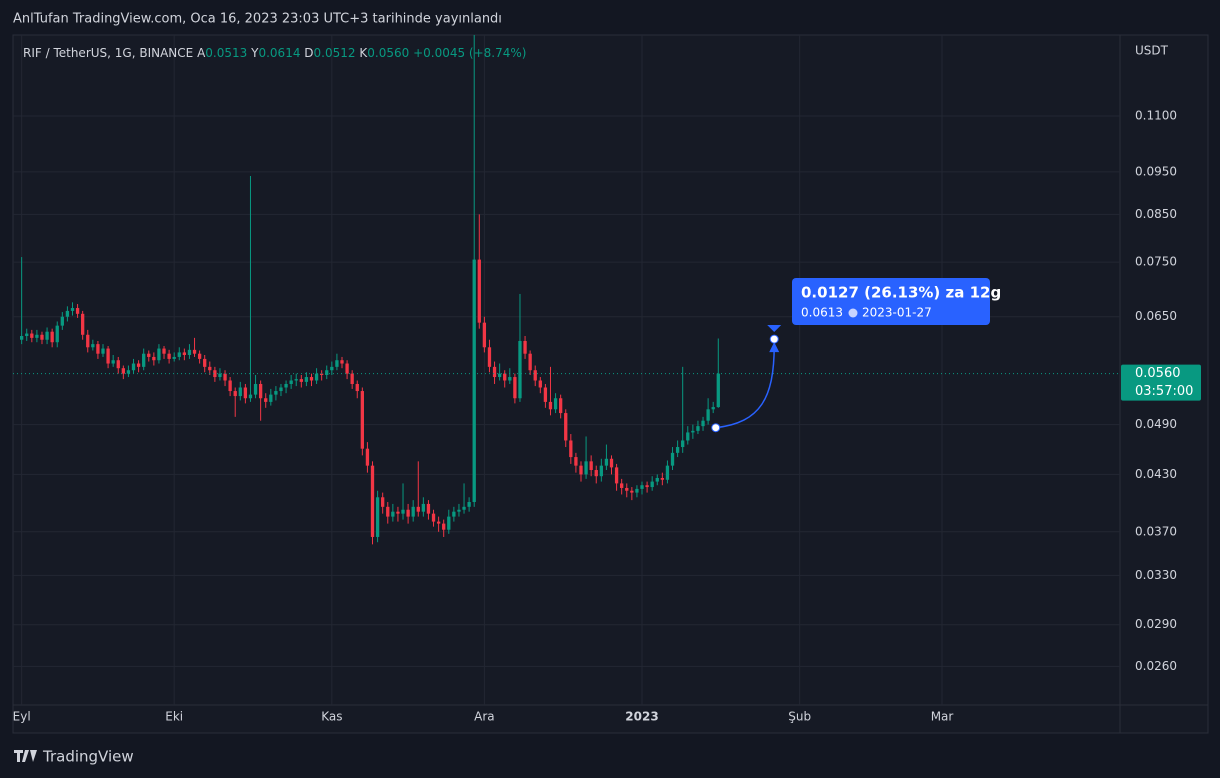 The width and height of the screenshot is (1220, 778). I want to click on x-tick-label: Şub, so click(799, 717).